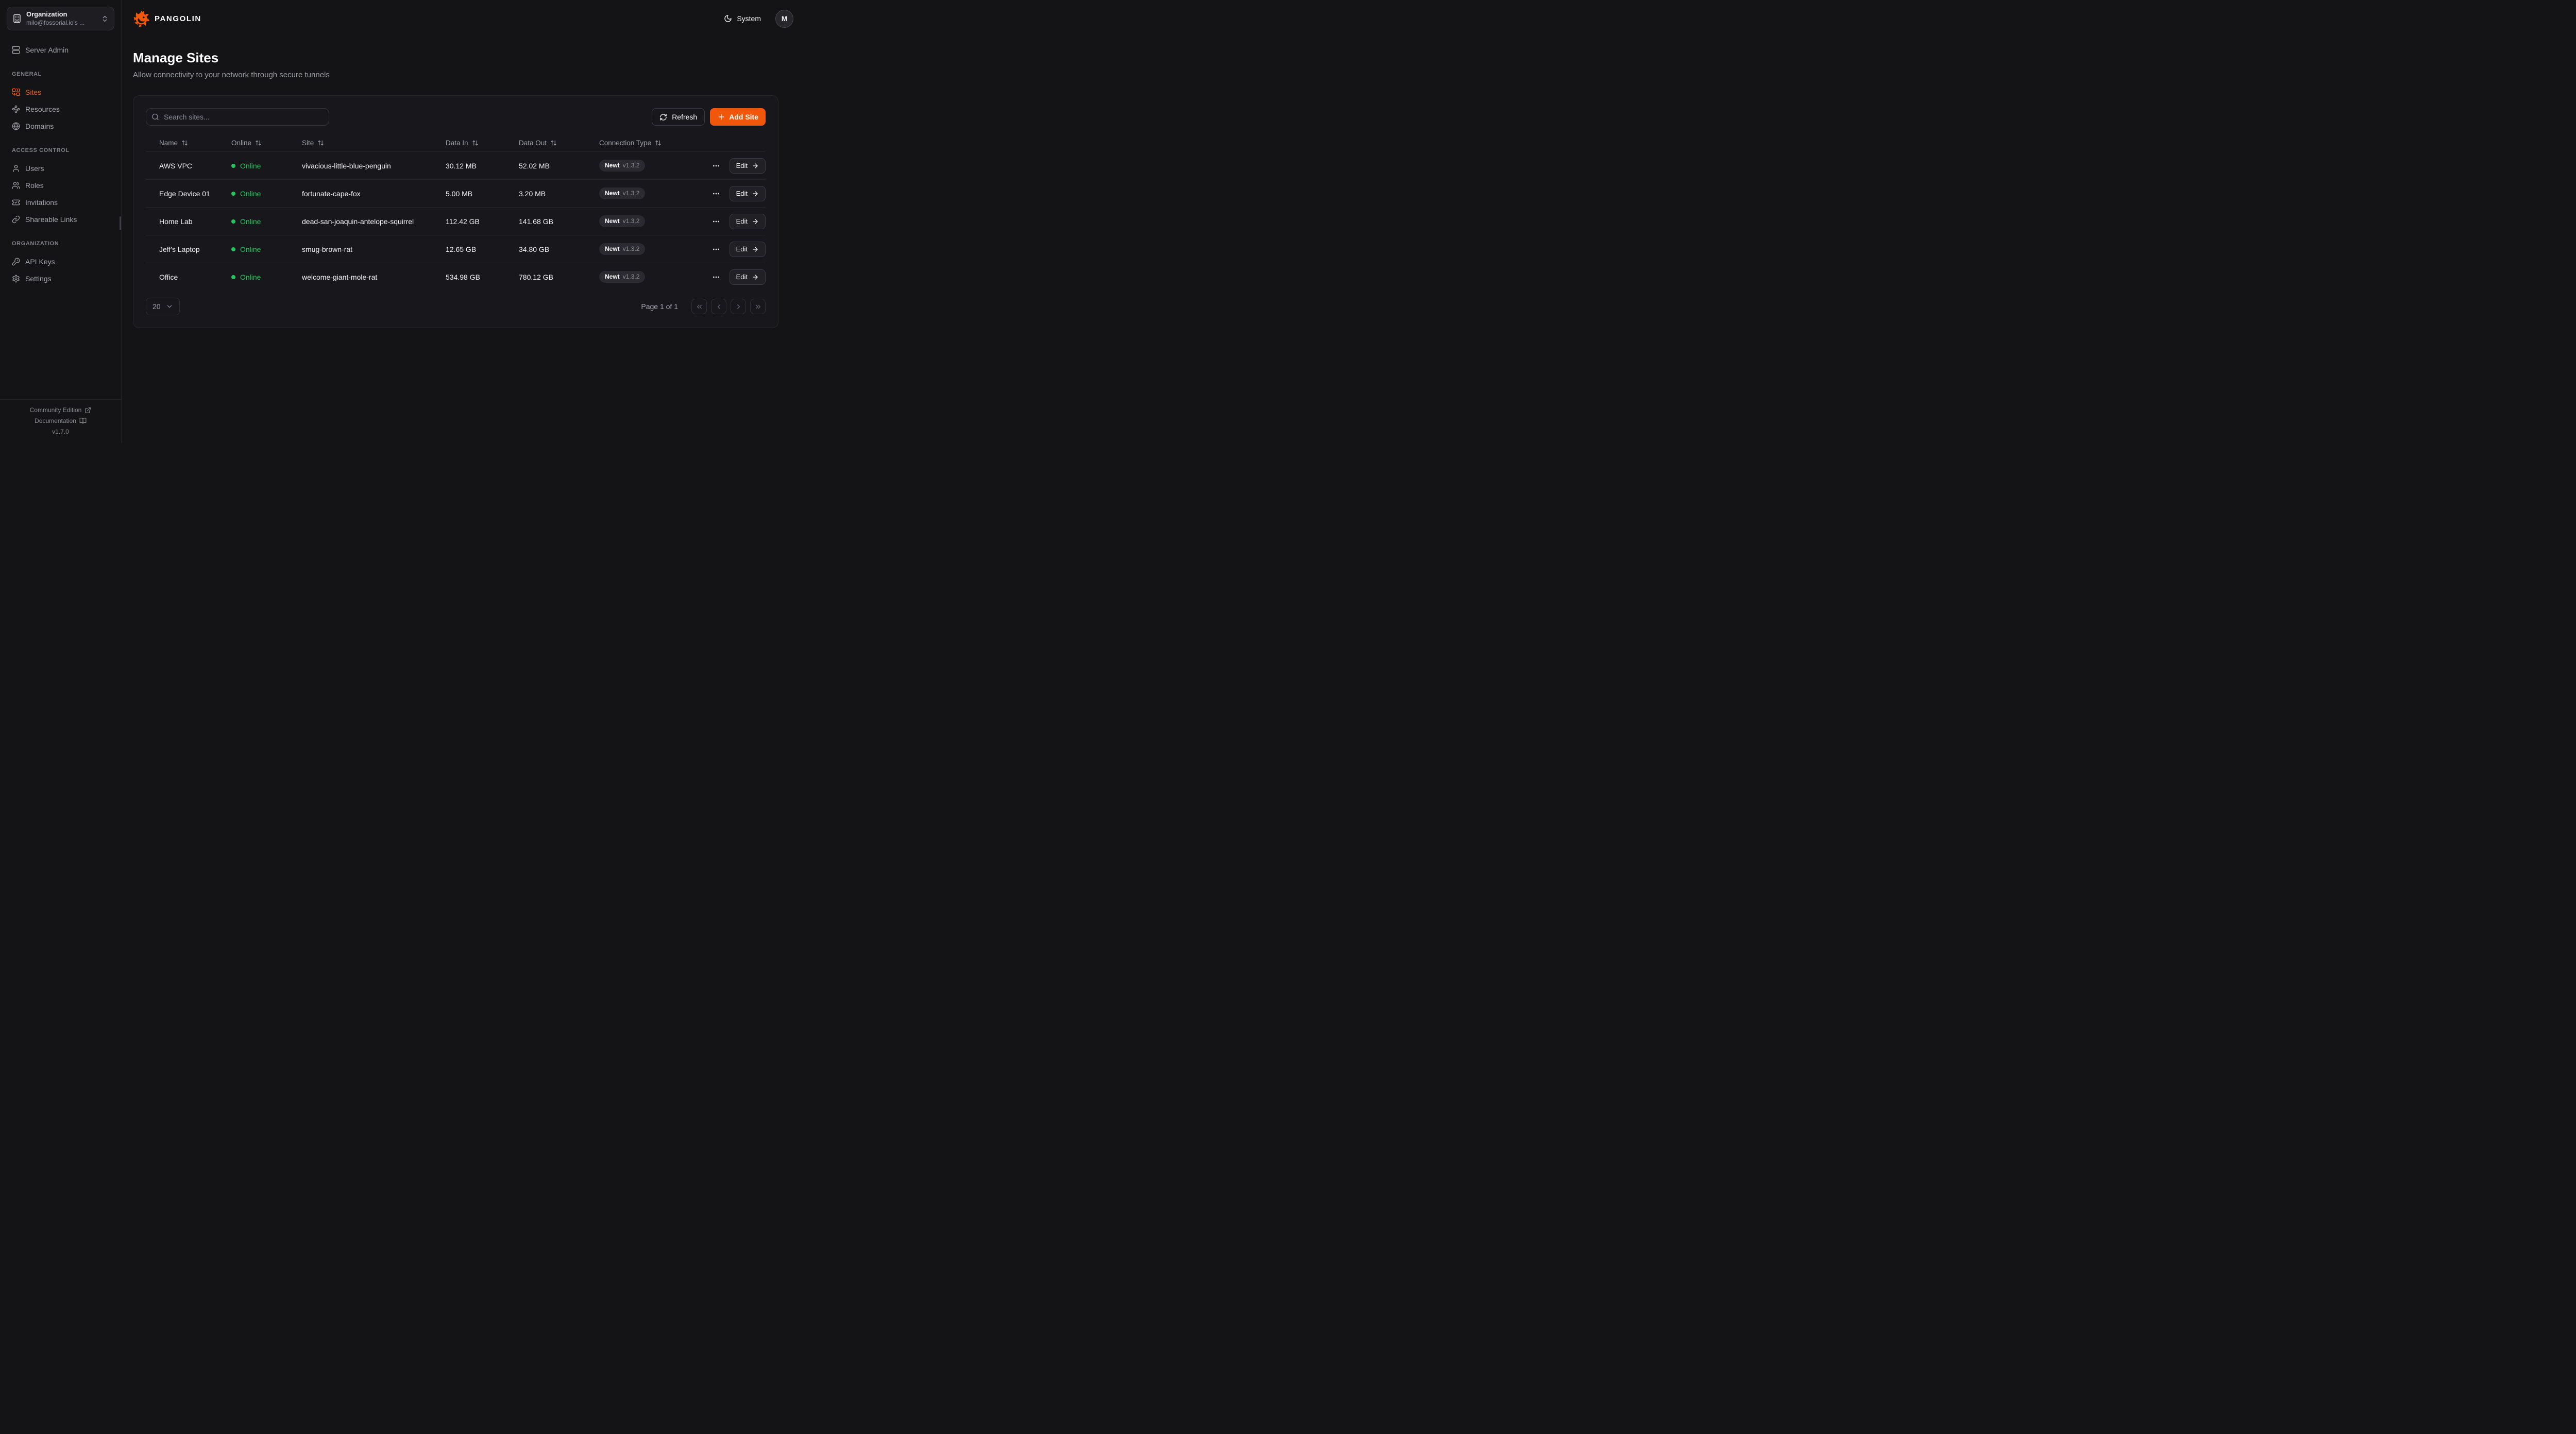 This screenshot has height=1434, width=2576. What do you see at coordinates (120, 223) in the screenshot?
I see `sidebar-scrollbar-thumb` at bounding box center [120, 223].